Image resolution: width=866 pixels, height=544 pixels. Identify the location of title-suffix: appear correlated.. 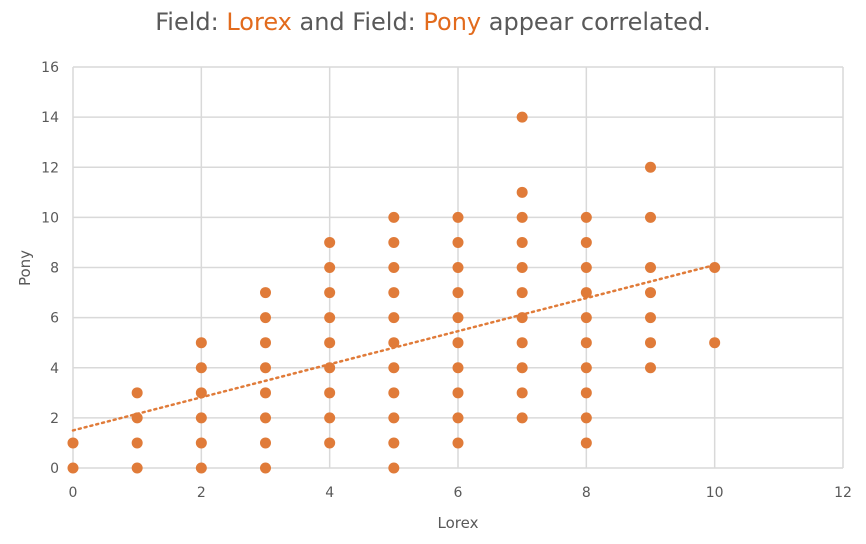
(596, 22).